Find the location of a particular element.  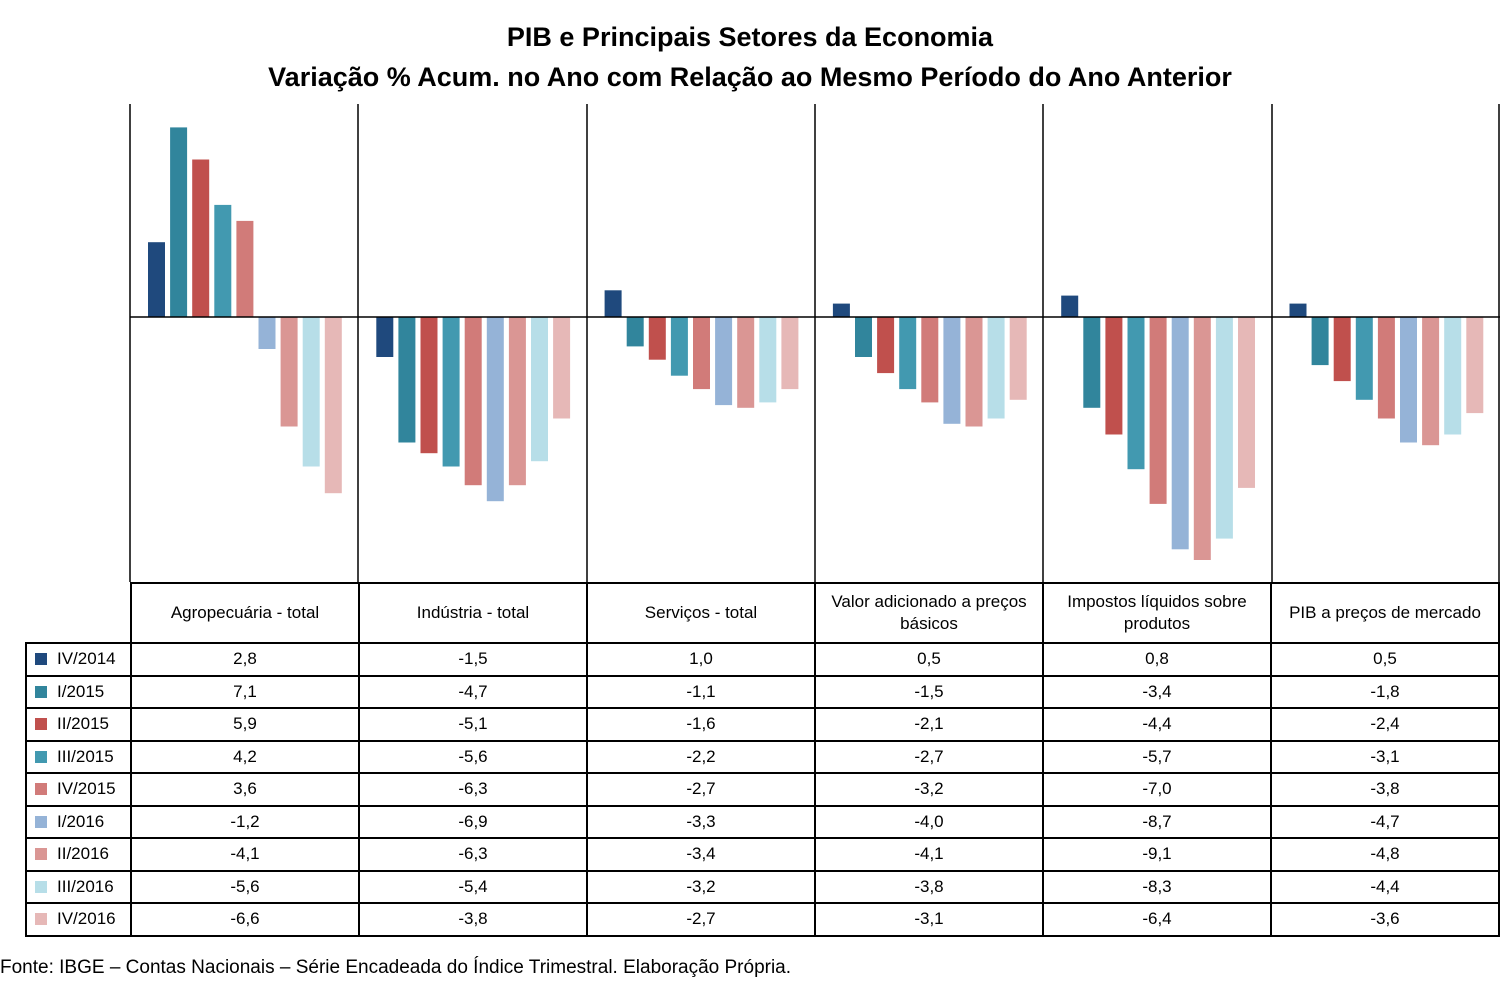

legend-label: III/2016 is located at coordinates (85, 886).